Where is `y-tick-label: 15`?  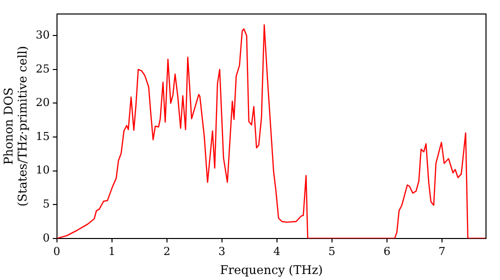
y-tick-label: 15 is located at coordinates (43, 136).